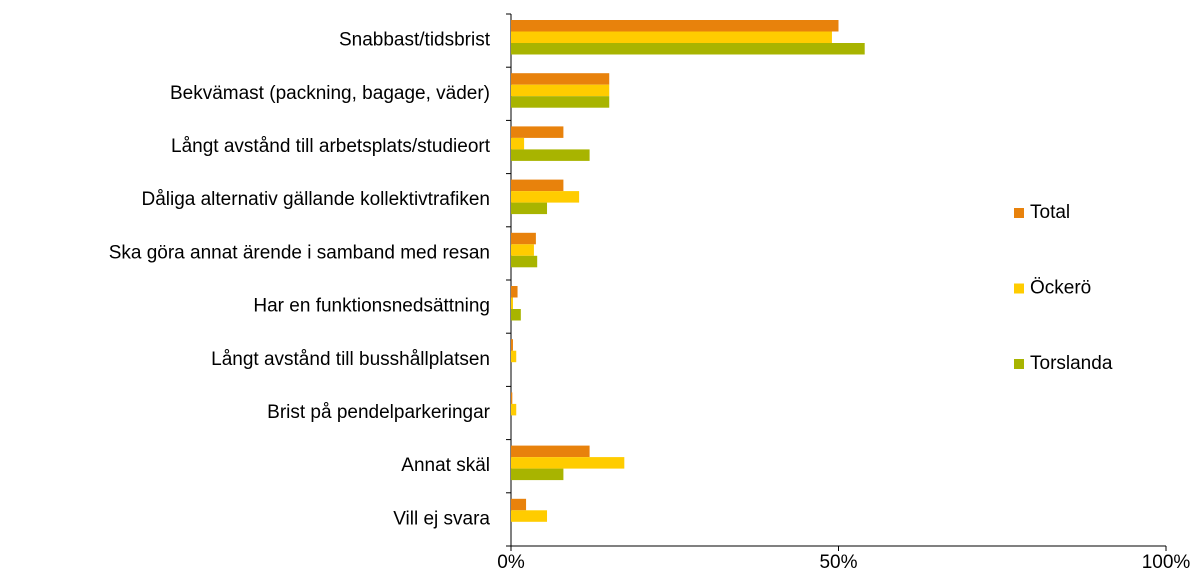 The height and width of the screenshot is (578, 1201). Describe the element at coordinates (1050, 212) in the screenshot. I see `legend-label: Total` at that location.